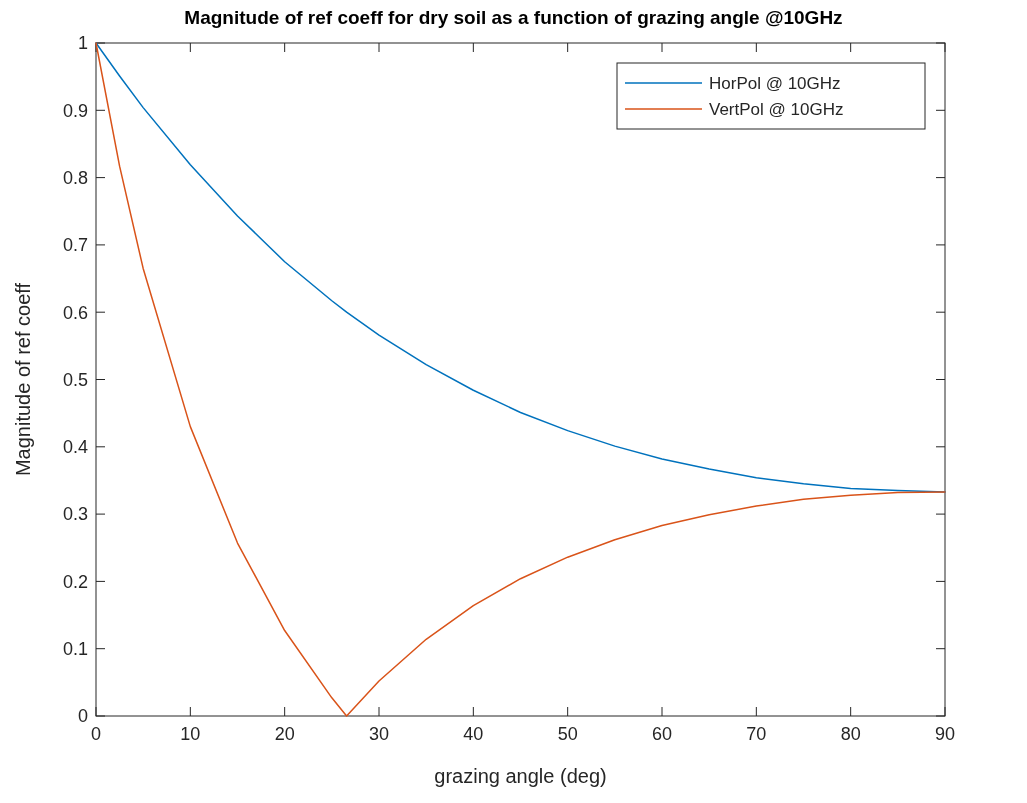 This screenshot has height=803, width=1027. Describe the element at coordinates (520, 776) in the screenshot. I see `x-axis-title: grazing angle (deg)` at that location.